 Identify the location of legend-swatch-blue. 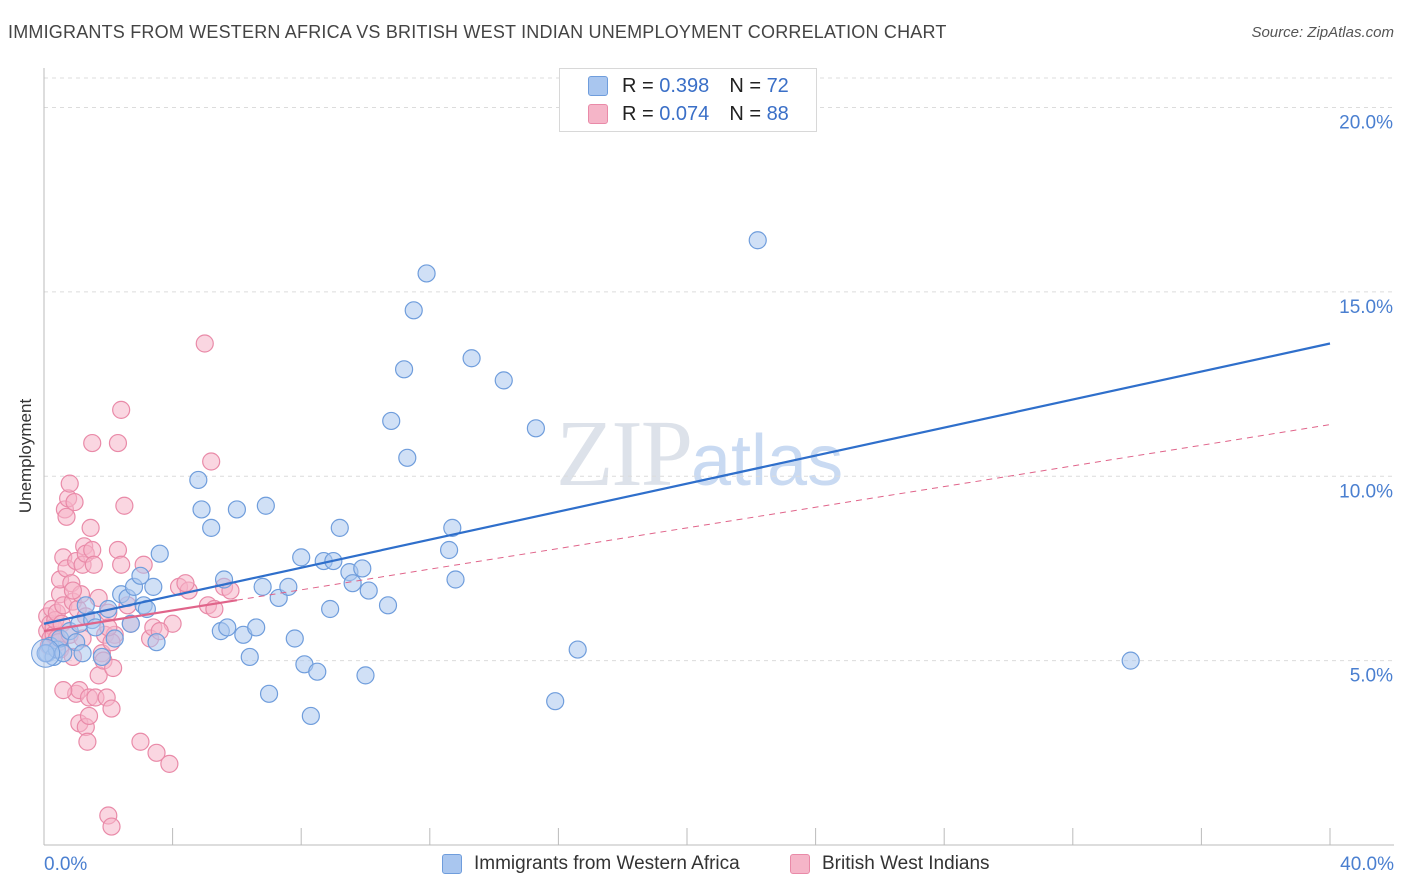
(598, 86).